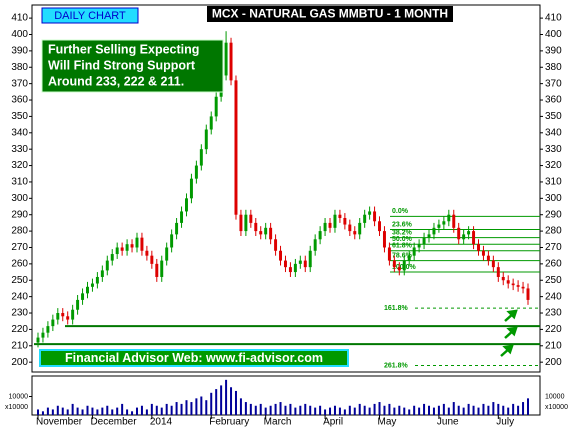 The height and width of the screenshot is (427, 572). I want to click on fib-label: 261.8%, so click(396, 365).